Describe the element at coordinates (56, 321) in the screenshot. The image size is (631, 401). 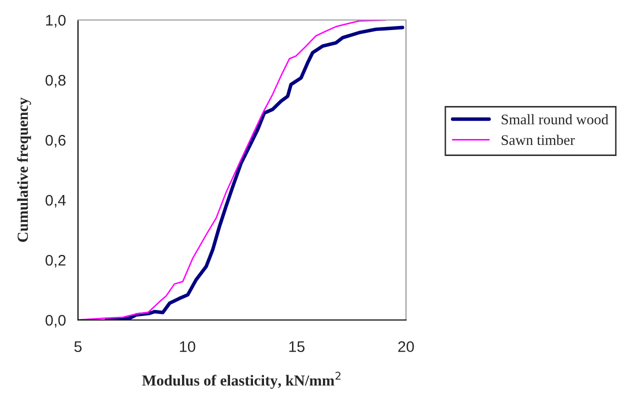
I see `y-tick-label: 0,0` at that location.